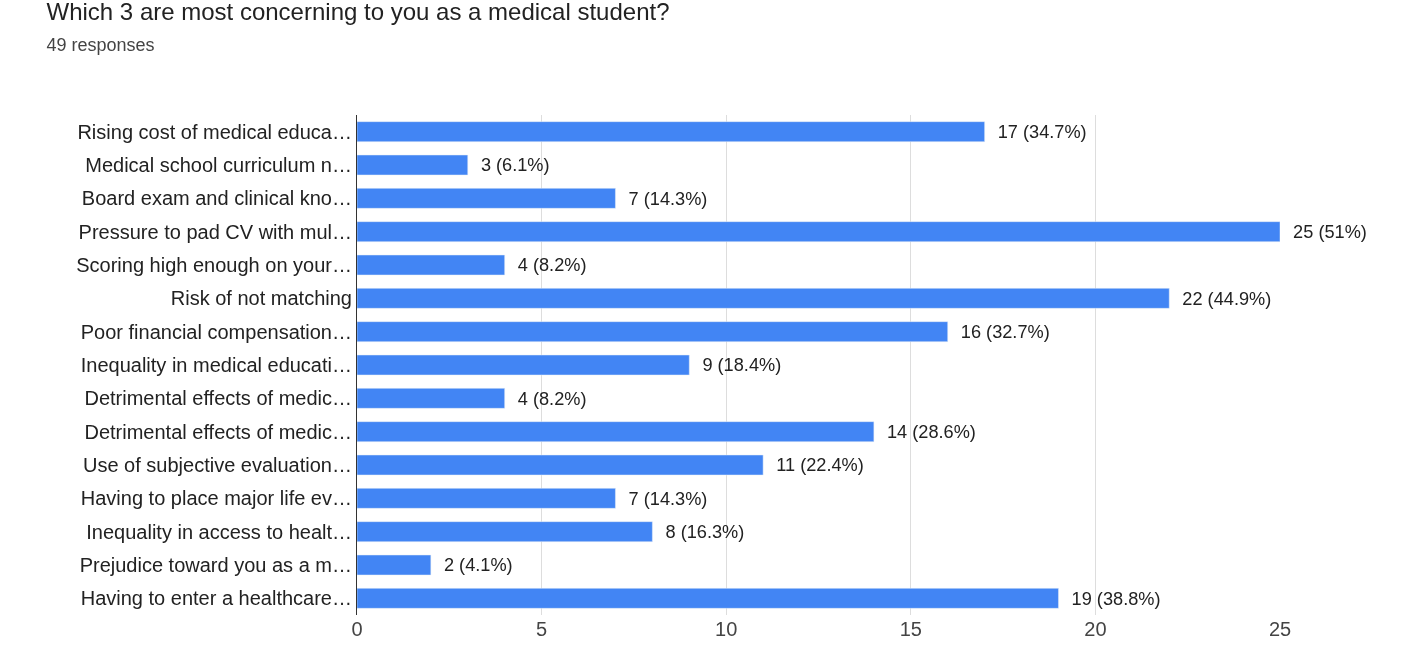 The width and height of the screenshot is (1410, 655). What do you see at coordinates (815, 465) in the screenshot?
I see `data-label: 11 (22.4%)` at bounding box center [815, 465].